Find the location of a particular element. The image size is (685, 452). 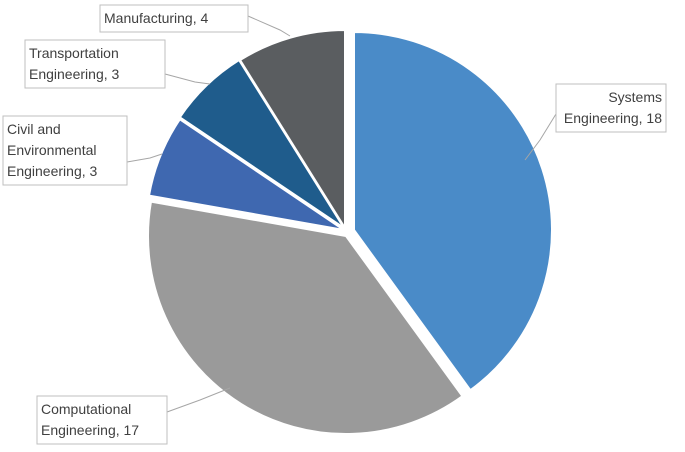

slice-label: Computational Engineering, 17 is located at coordinates (102, 420).